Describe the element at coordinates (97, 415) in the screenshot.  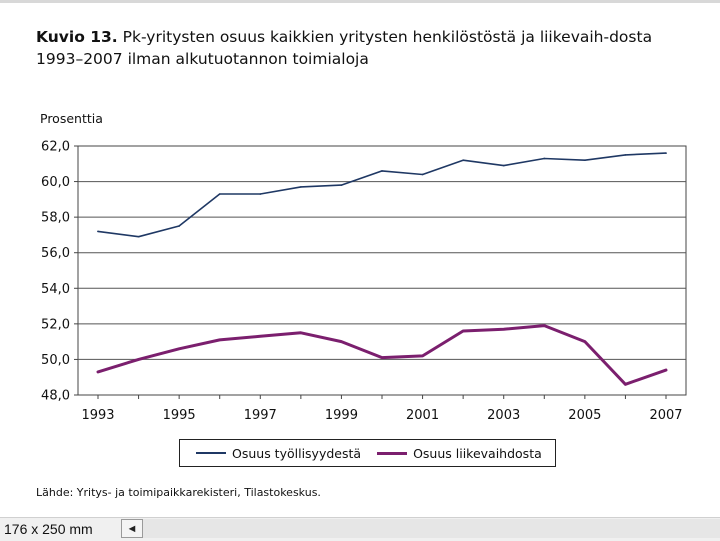
I see `x-tick-label: 1993` at that location.